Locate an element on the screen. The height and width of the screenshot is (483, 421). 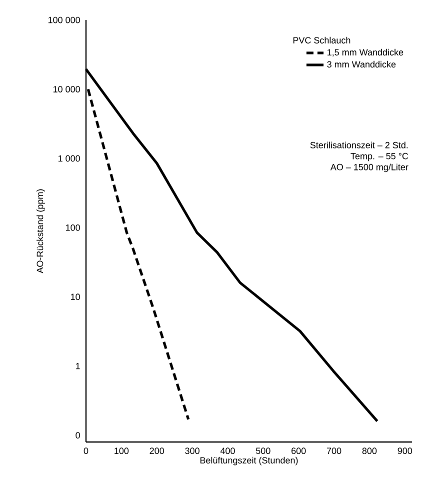
x-tick-label: 300 is located at coordinates (192, 451).